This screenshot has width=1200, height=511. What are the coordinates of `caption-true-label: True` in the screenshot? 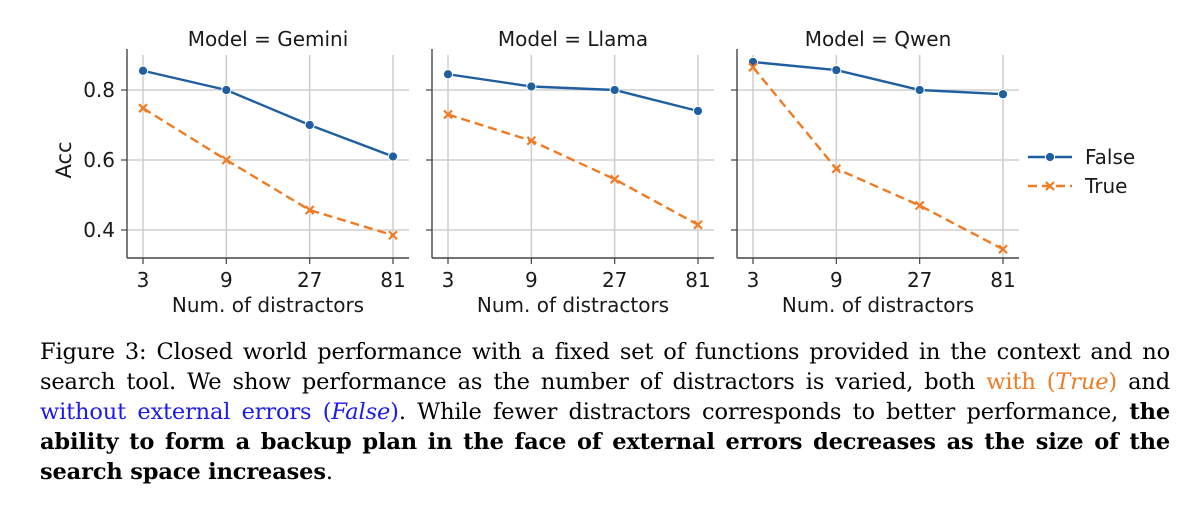 It's located at (1082, 382).